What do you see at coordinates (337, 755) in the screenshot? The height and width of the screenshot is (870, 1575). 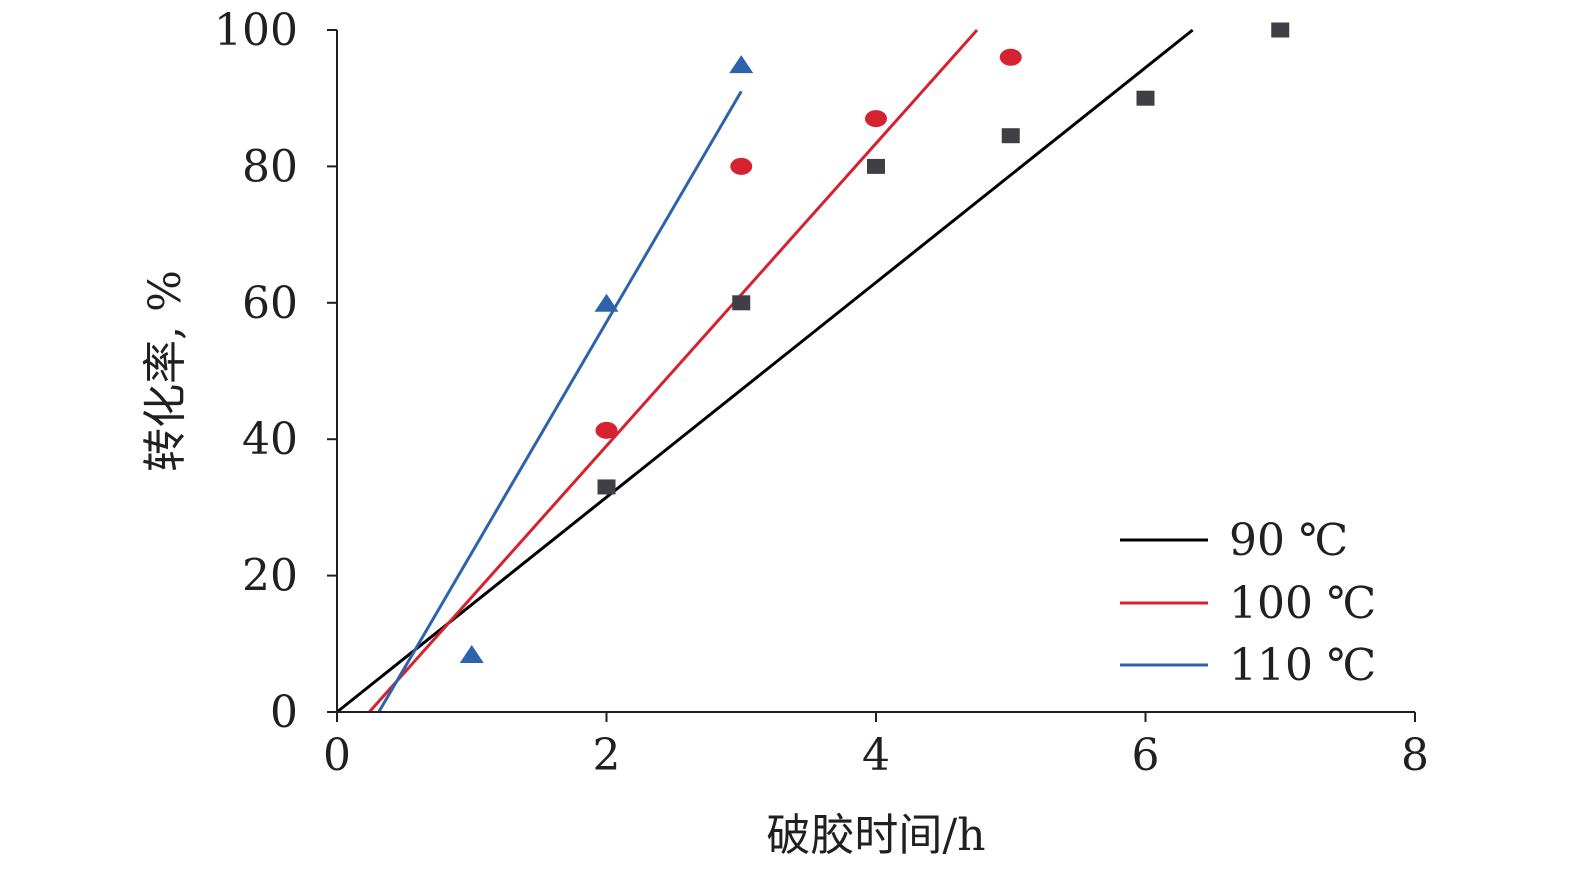 I see `x-tick-label: 0` at bounding box center [337, 755].